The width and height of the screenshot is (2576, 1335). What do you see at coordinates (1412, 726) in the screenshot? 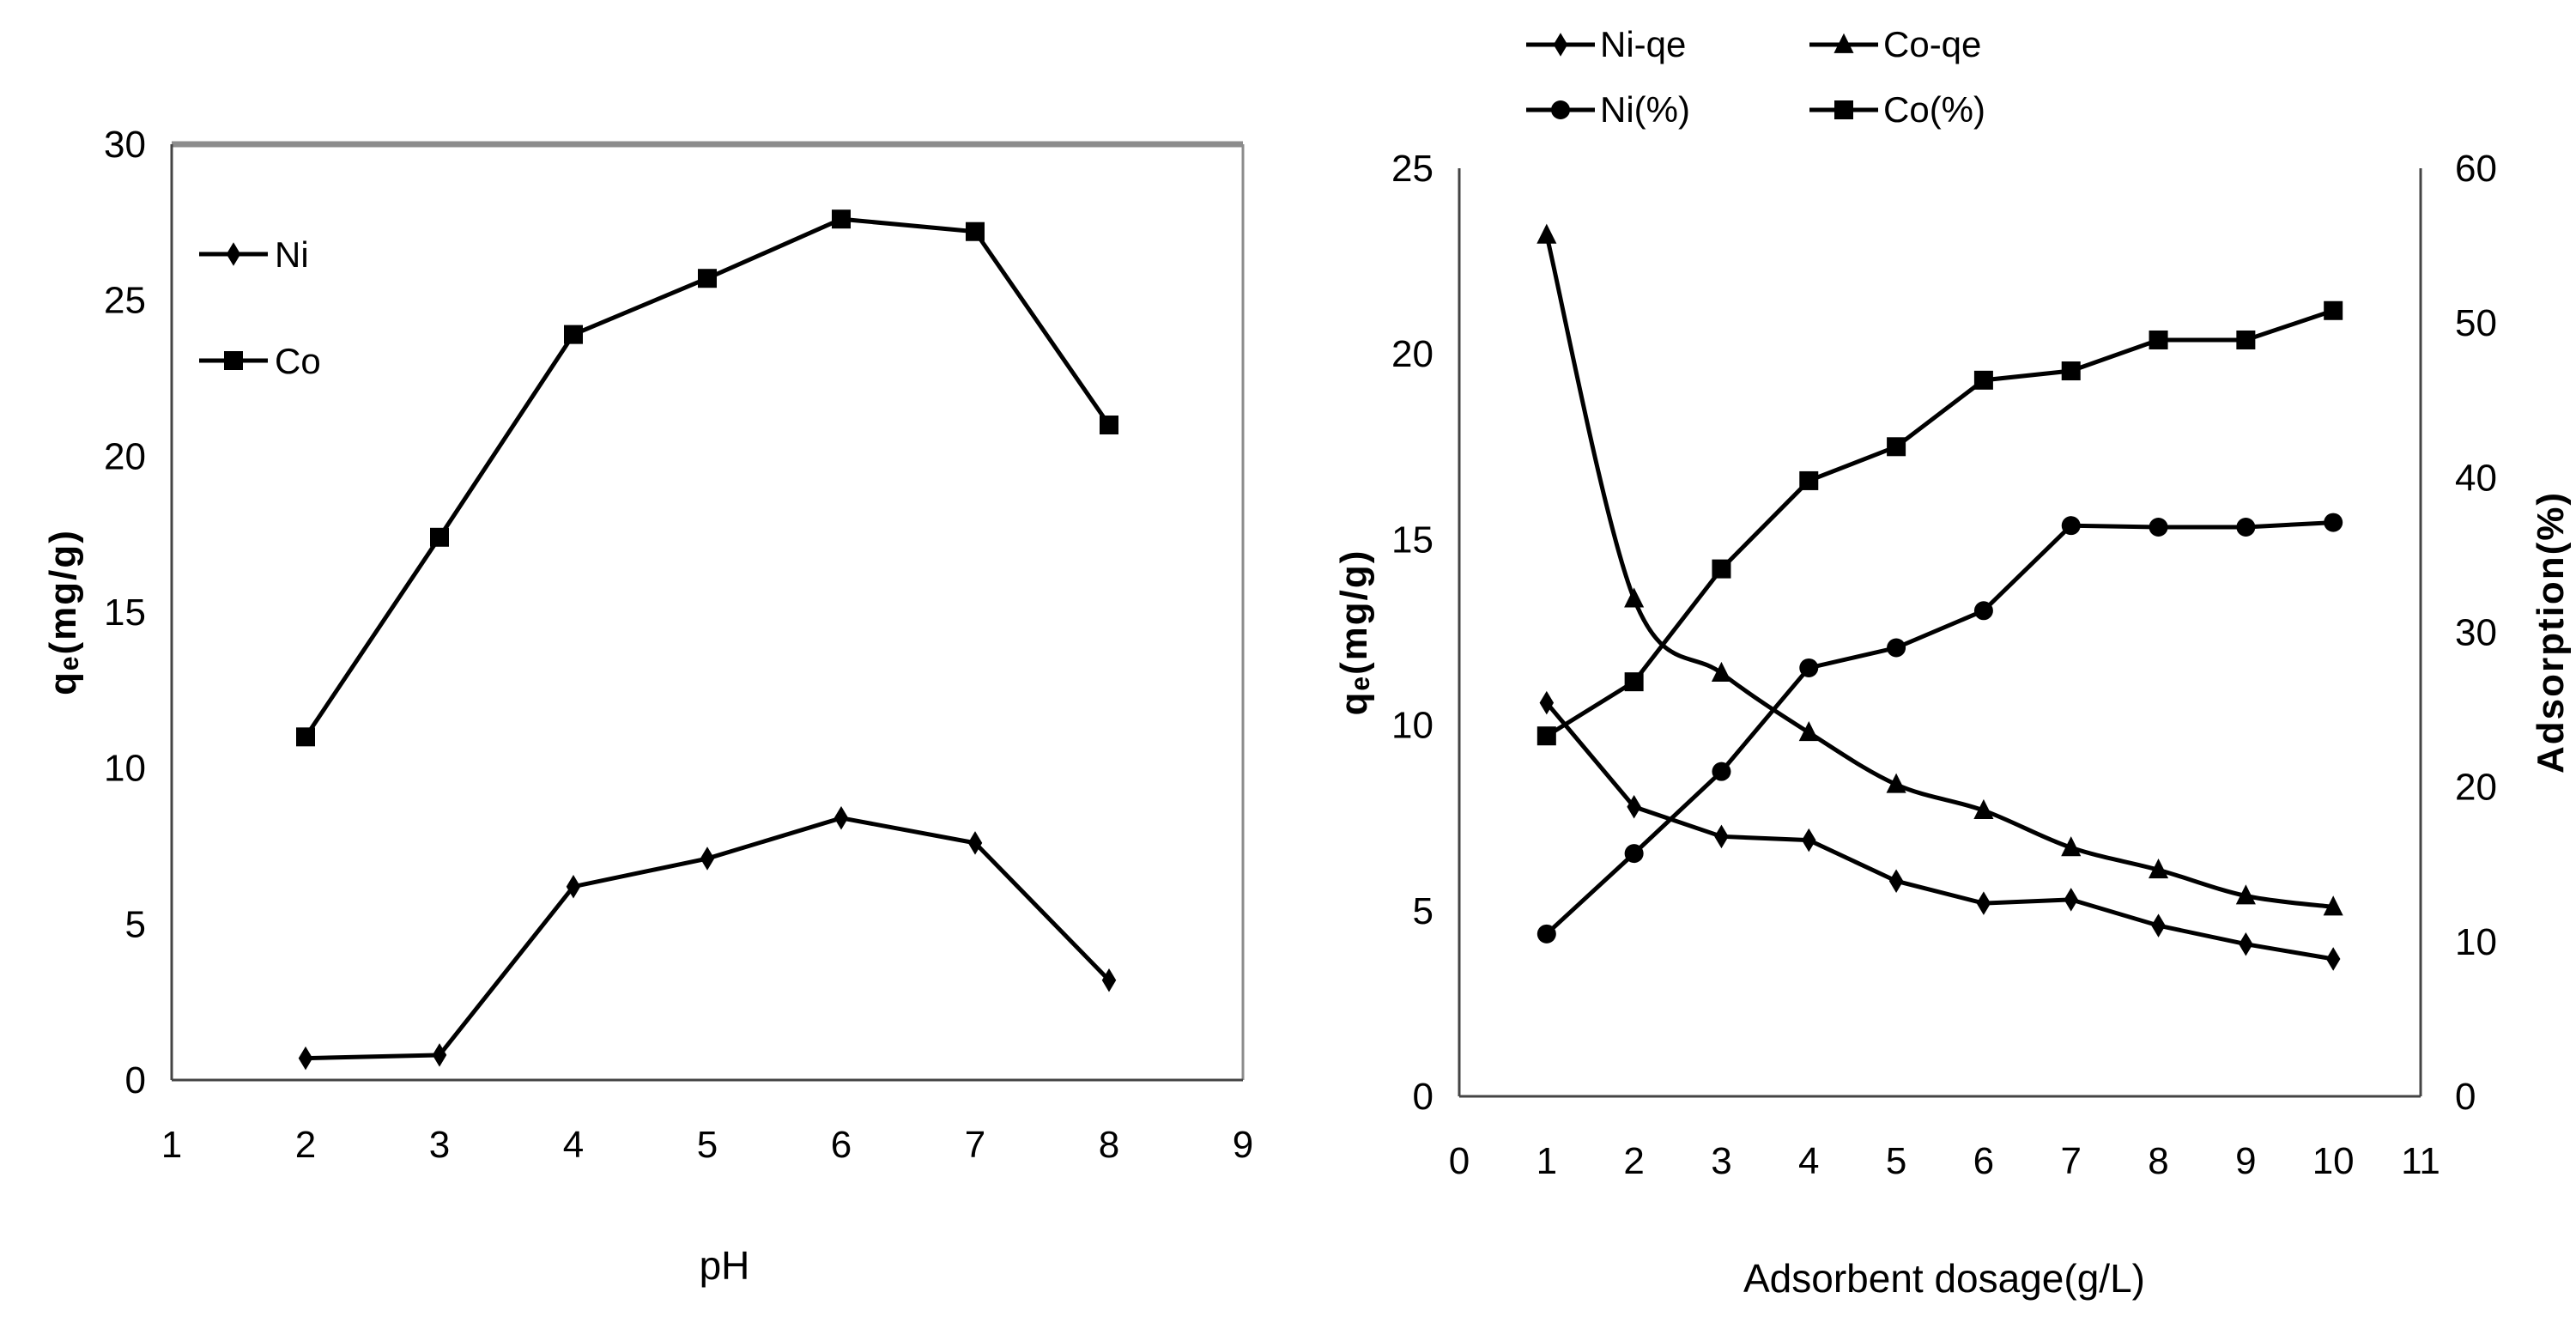
I see `y-tick-label: 10` at bounding box center [1412, 726].